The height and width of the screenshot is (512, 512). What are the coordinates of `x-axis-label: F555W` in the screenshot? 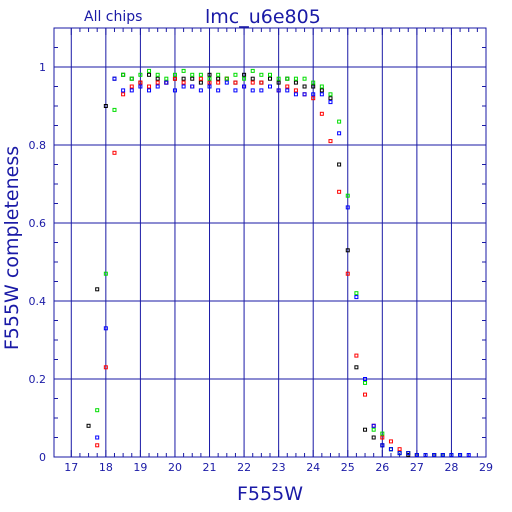 It's located at (270, 494).